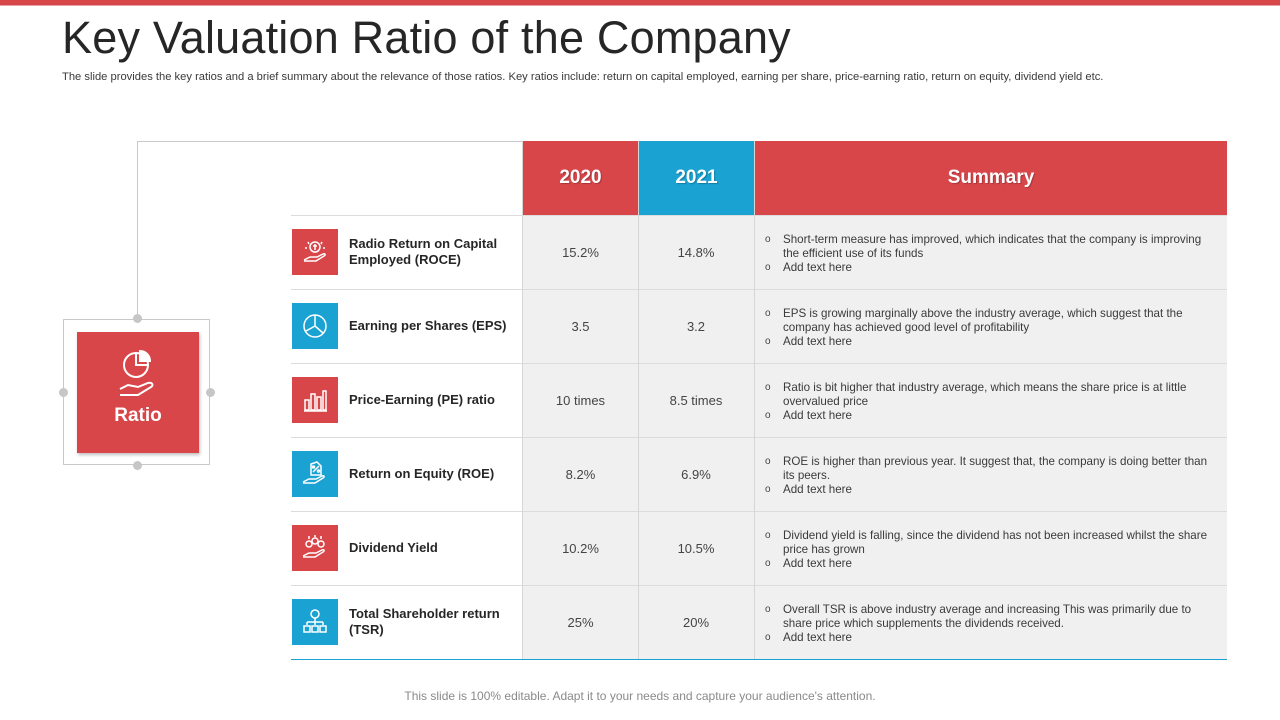  Describe the element at coordinates (580, 622) in the screenshot. I see `value-2020: 25%` at that location.